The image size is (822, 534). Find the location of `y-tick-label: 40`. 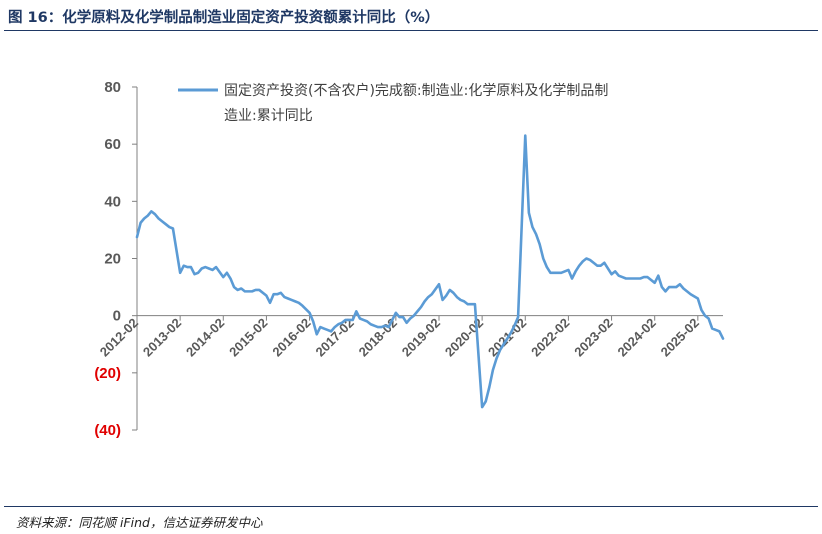

y-tick-label: 40 is located at coordinates (112, 201).